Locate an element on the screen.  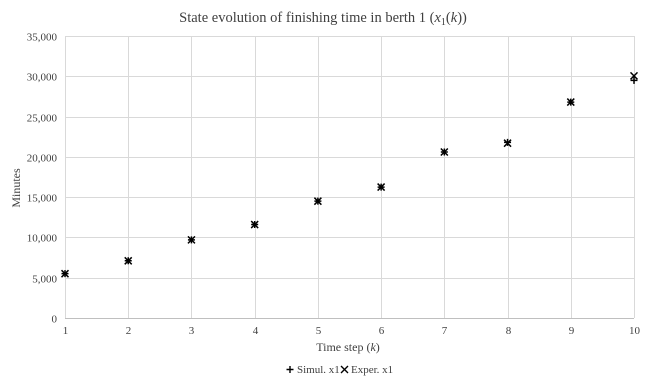
chart-title-suffix: )) is located at coordinates (462, 18).